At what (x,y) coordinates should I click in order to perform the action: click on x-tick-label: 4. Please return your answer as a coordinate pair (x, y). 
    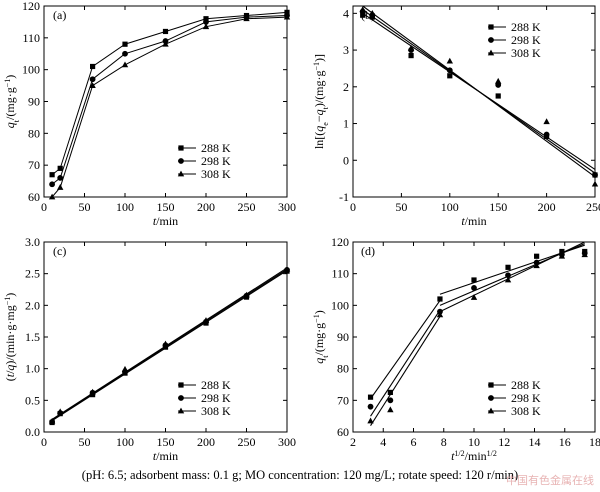
    Looking at the image, I should click on (383, 442).